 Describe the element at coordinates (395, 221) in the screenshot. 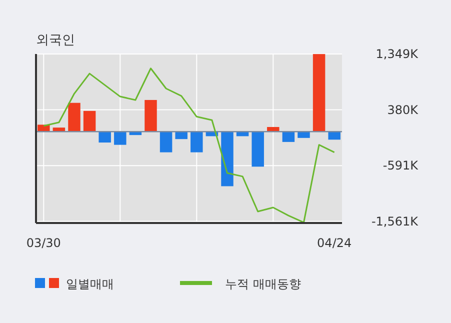

I see `y-tick-label: -1,561K` at that location.